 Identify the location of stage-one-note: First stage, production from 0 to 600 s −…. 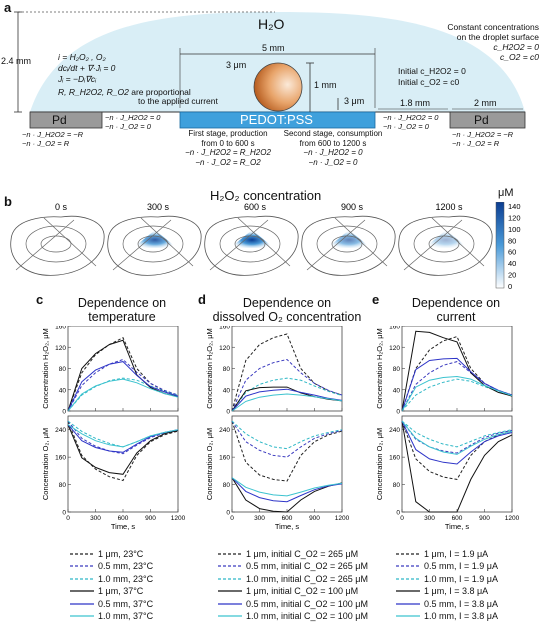
(228, 148).